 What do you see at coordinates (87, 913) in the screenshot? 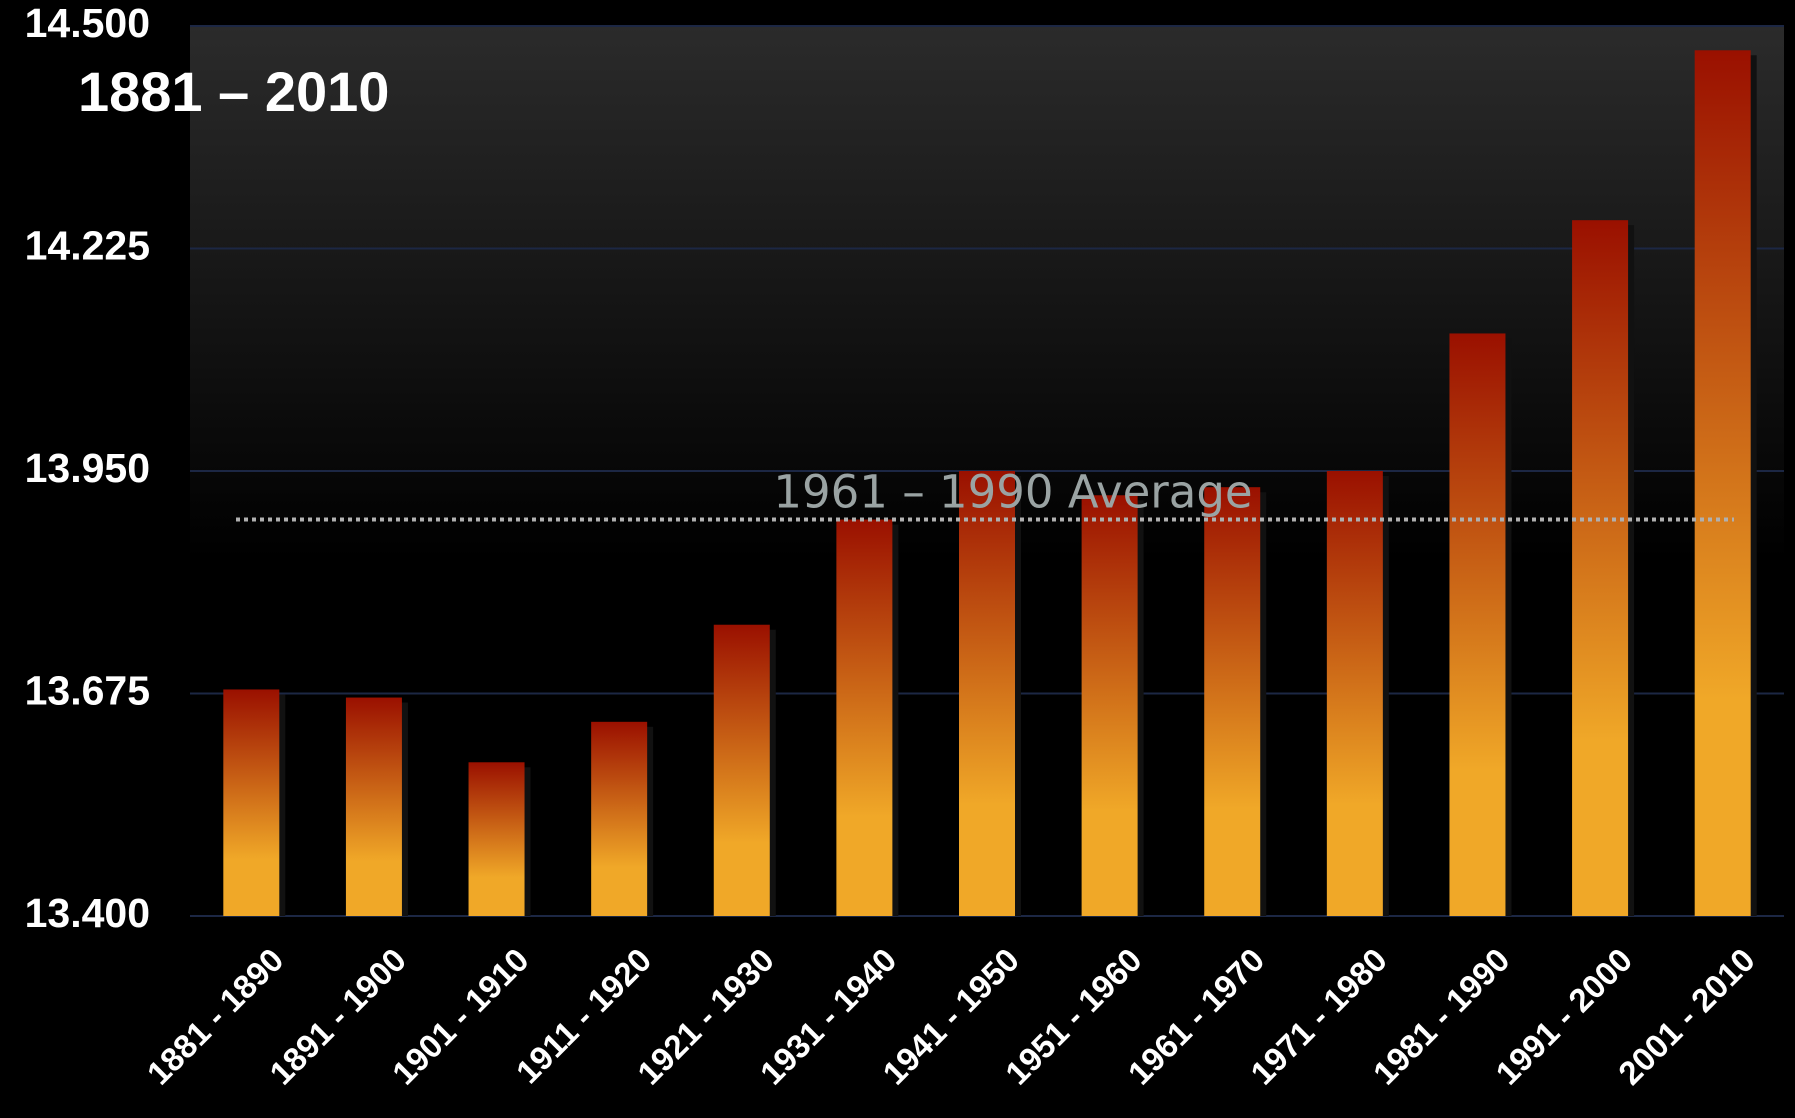
I see `y-tick-label: 13.400` at bounding box center [87, 913].